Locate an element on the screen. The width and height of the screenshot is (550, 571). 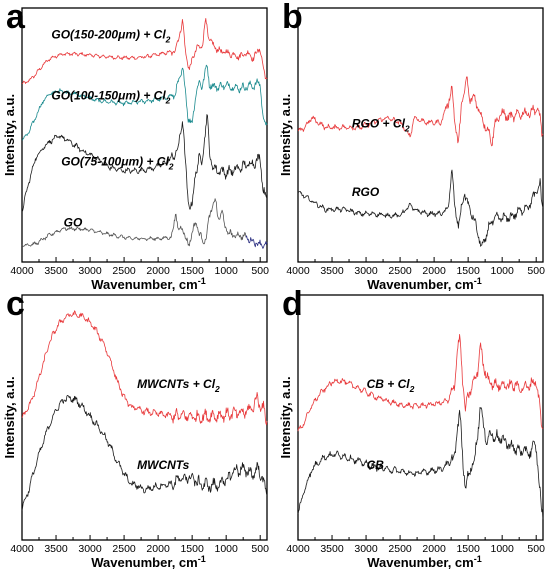
panel-letter: c is located at coordinates (15, 304).